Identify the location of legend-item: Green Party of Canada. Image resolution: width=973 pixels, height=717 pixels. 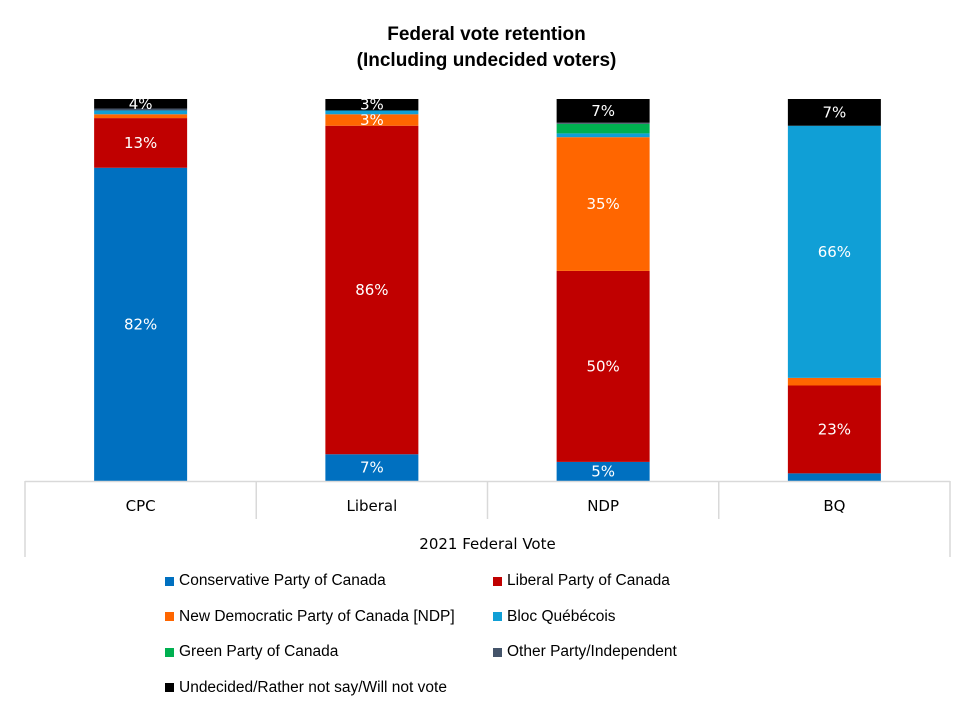
(251, 652).